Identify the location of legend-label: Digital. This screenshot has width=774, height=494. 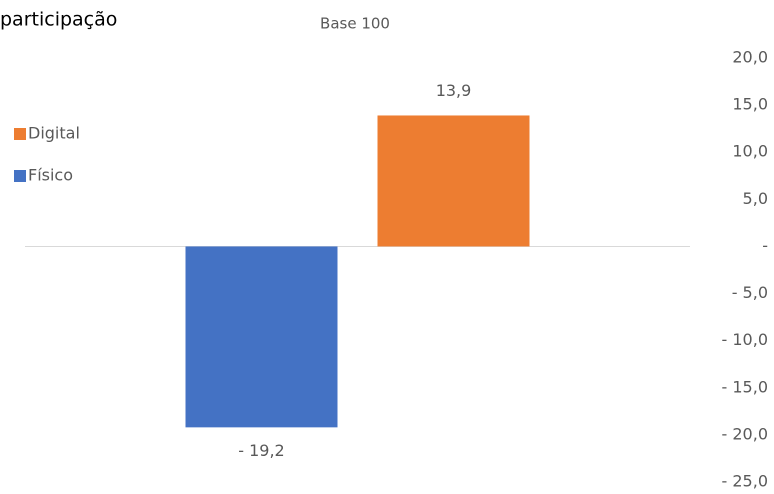
(54, 133).